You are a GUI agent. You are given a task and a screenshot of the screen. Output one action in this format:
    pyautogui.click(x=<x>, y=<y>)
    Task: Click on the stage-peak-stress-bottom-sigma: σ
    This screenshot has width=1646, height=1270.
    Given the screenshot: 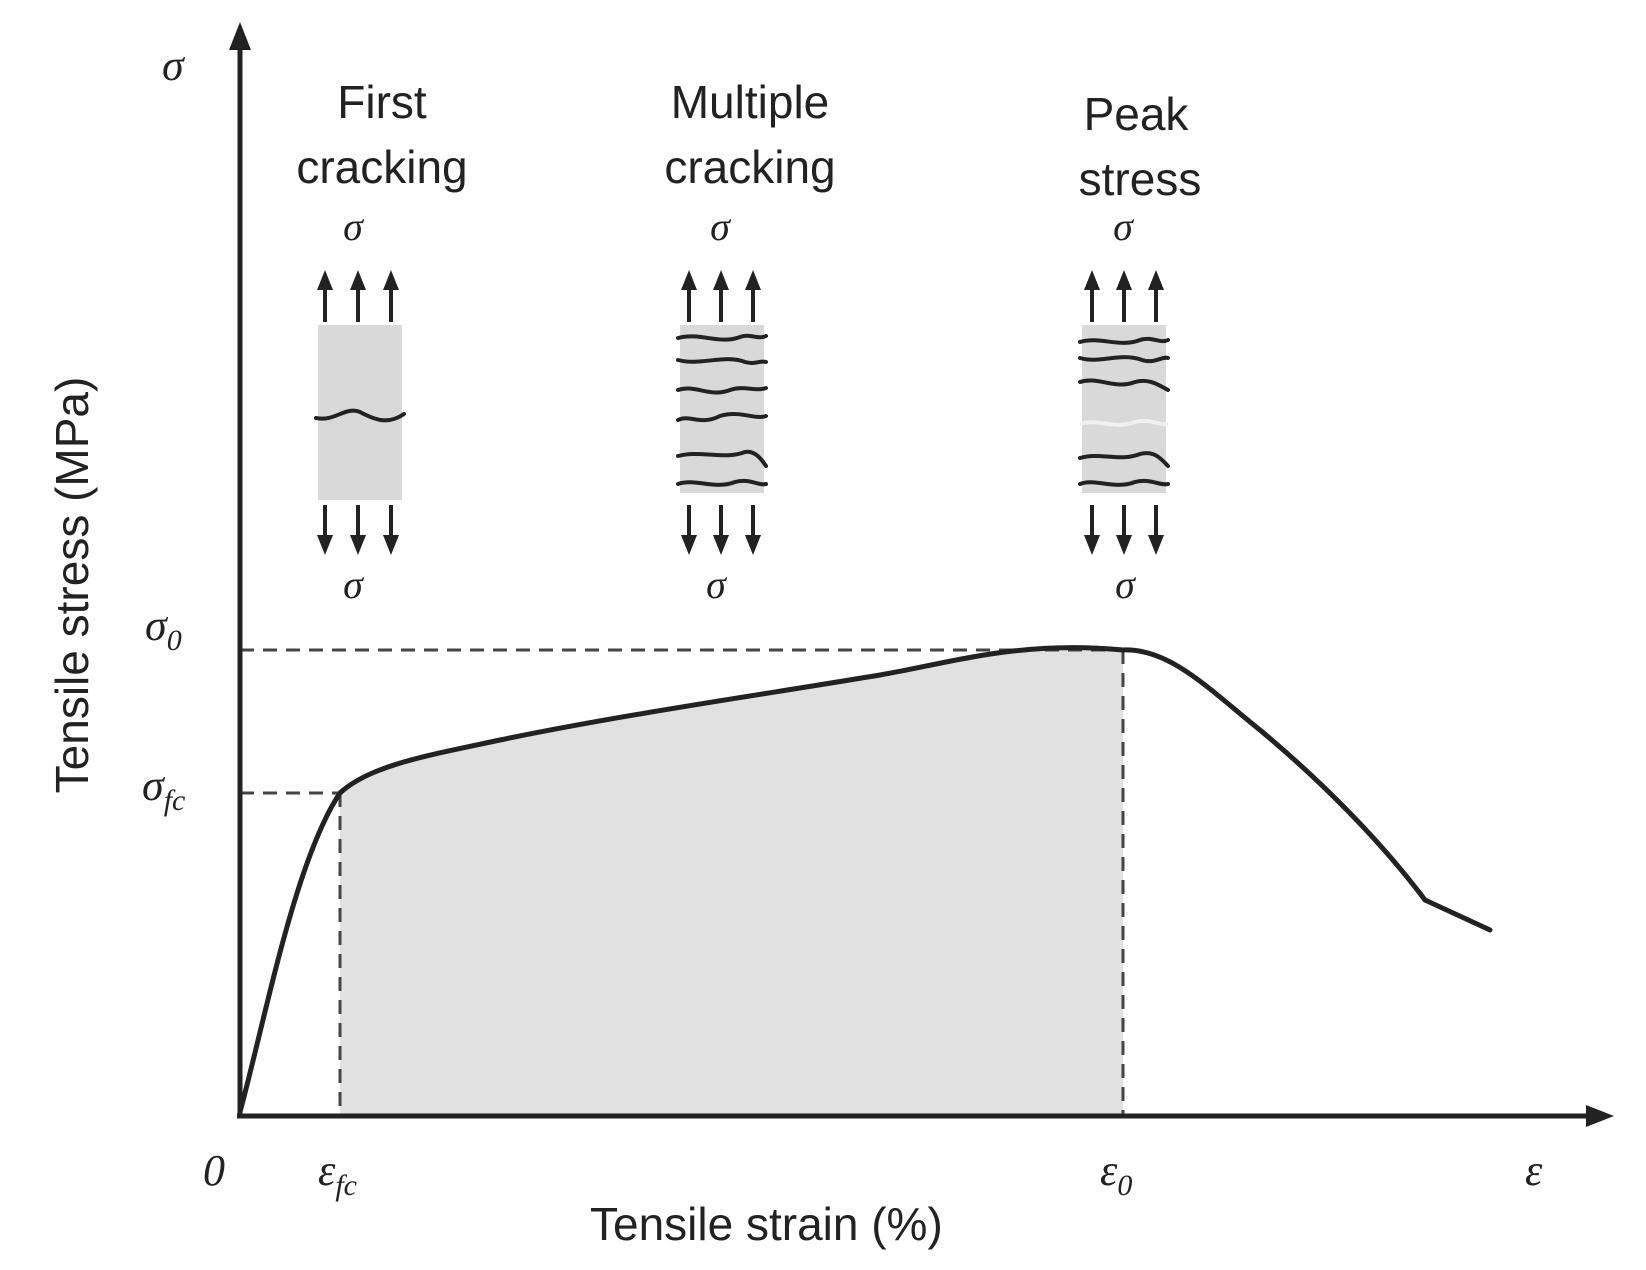 What is the action you would take?
    pyautogui.click(x=1125, y=584)
    